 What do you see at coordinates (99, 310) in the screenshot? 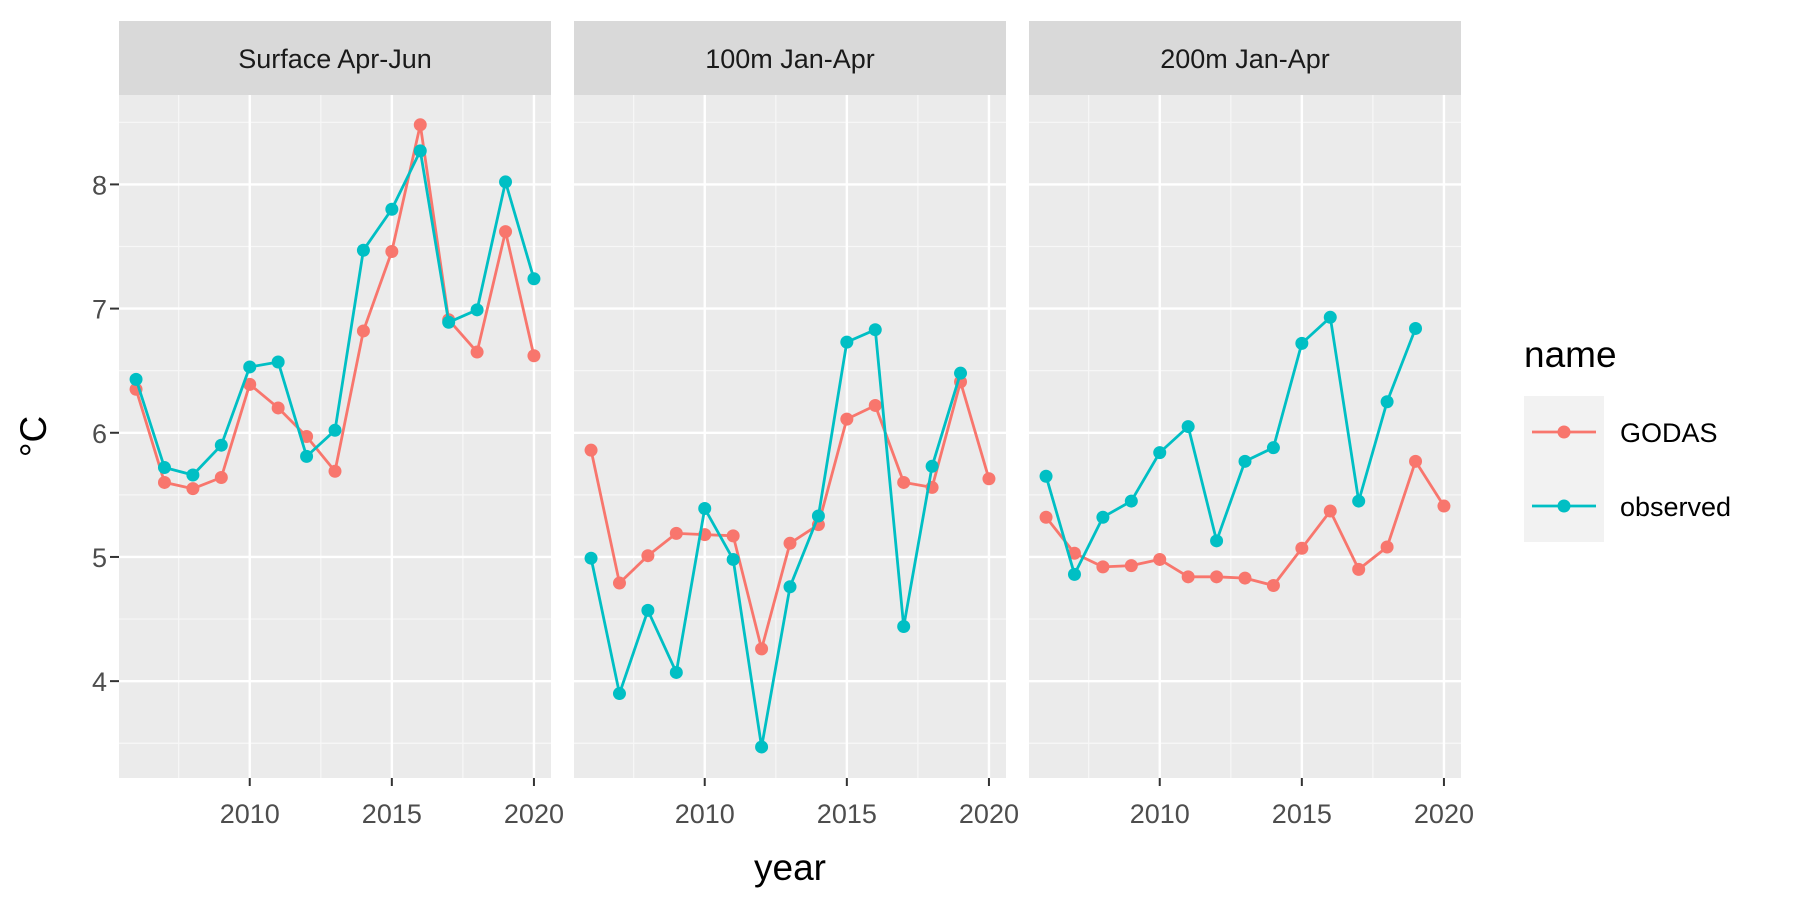
I see `y-tick-label: 7` at bounding box center [99, 310].